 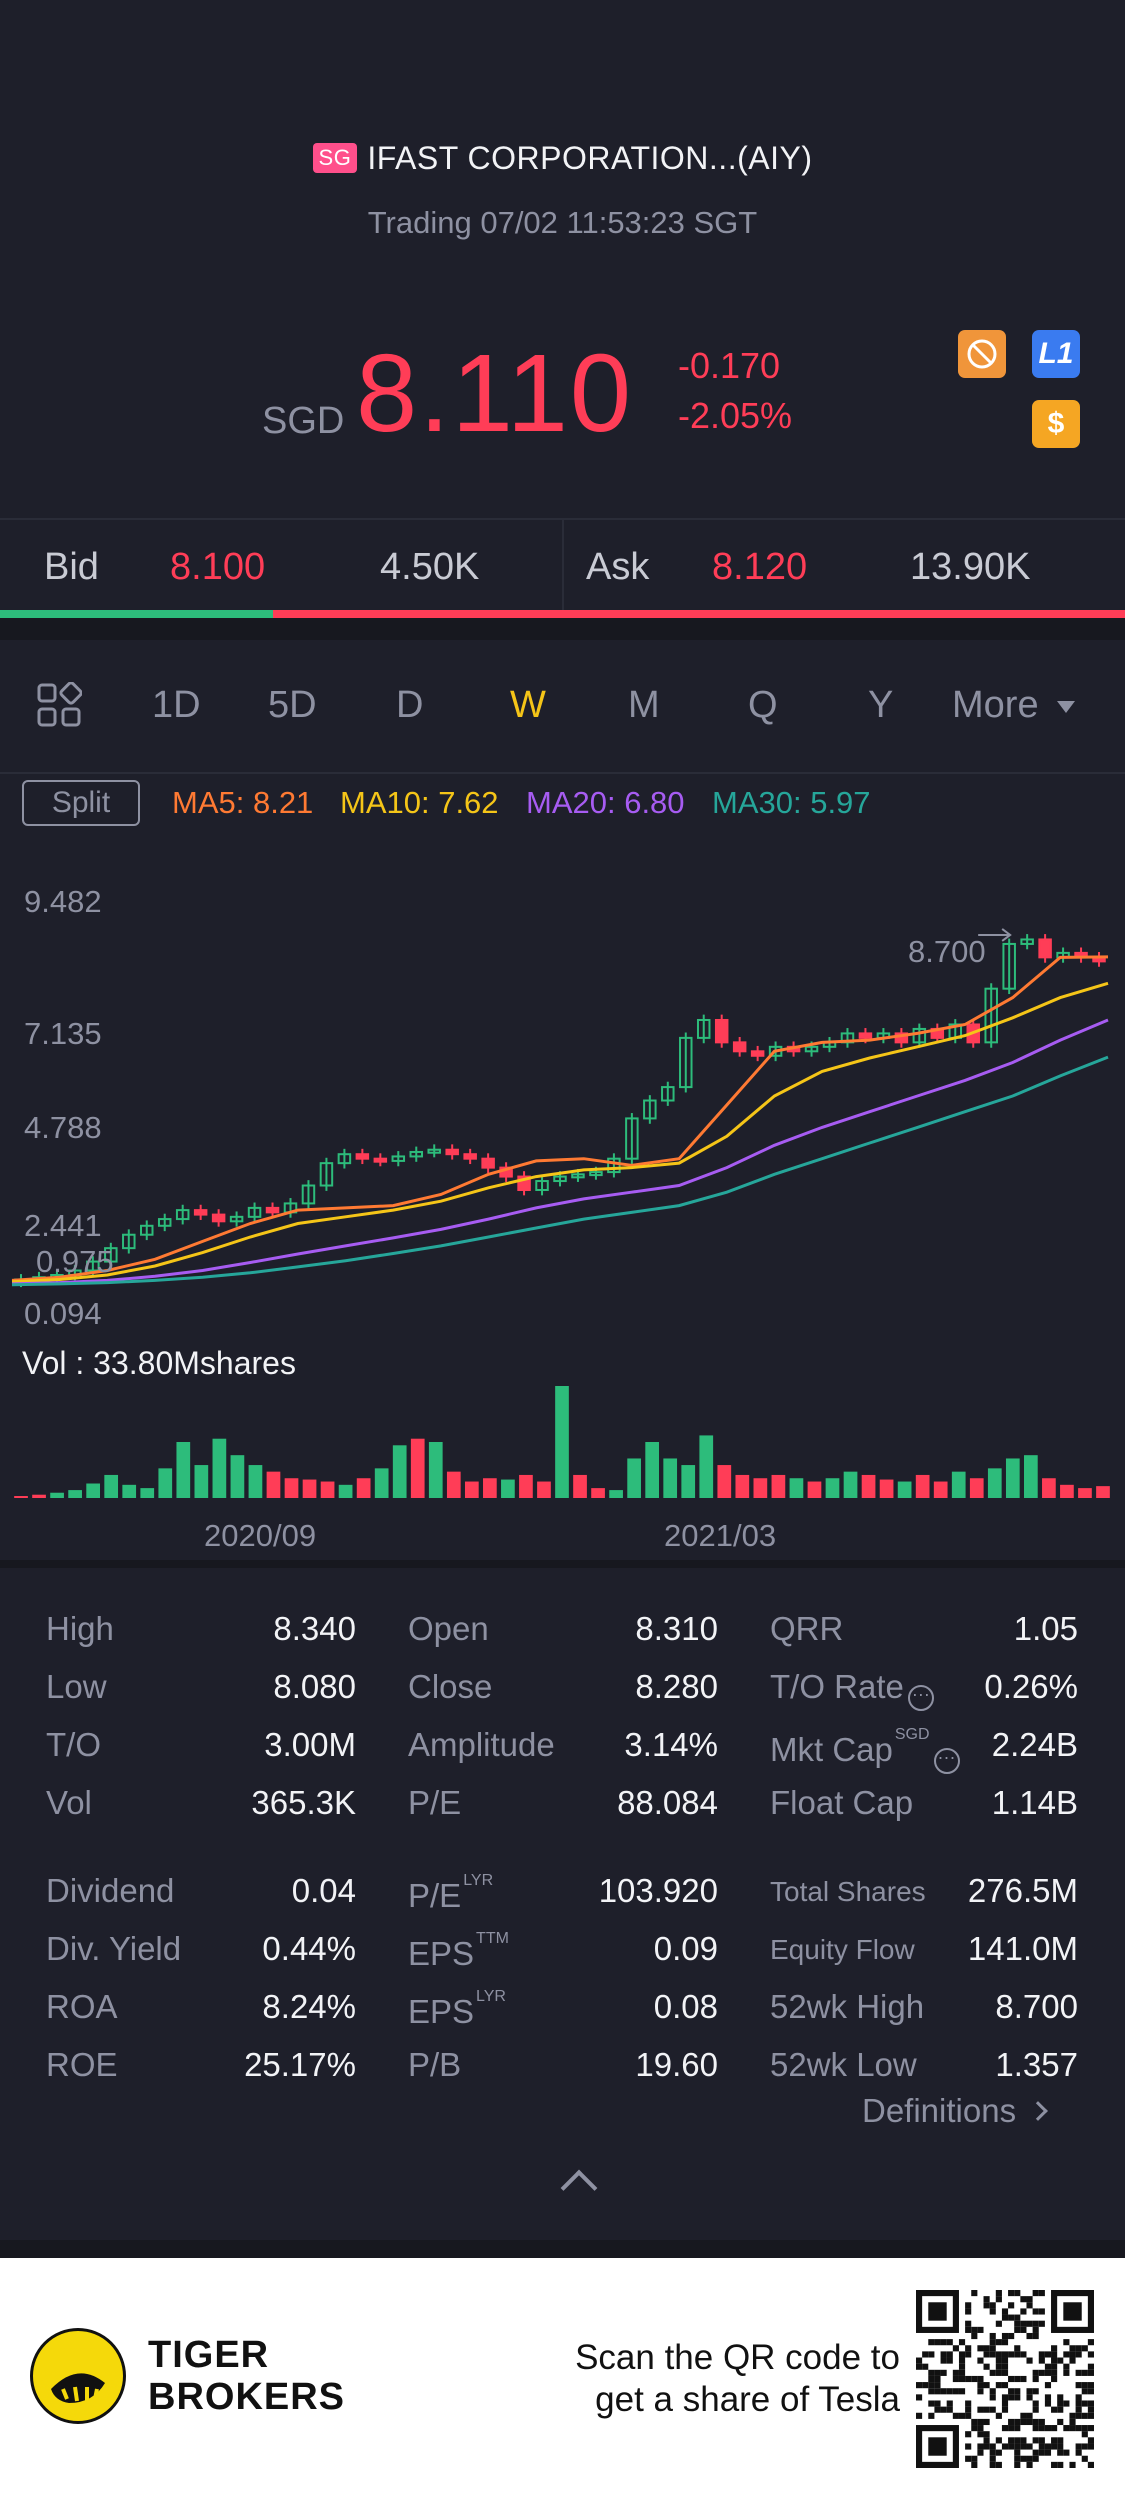 What do you see at coordinates (82, 2064) in the screenshot?
I see `stat-label-text: ROE` at bounding box center [82, 2064].